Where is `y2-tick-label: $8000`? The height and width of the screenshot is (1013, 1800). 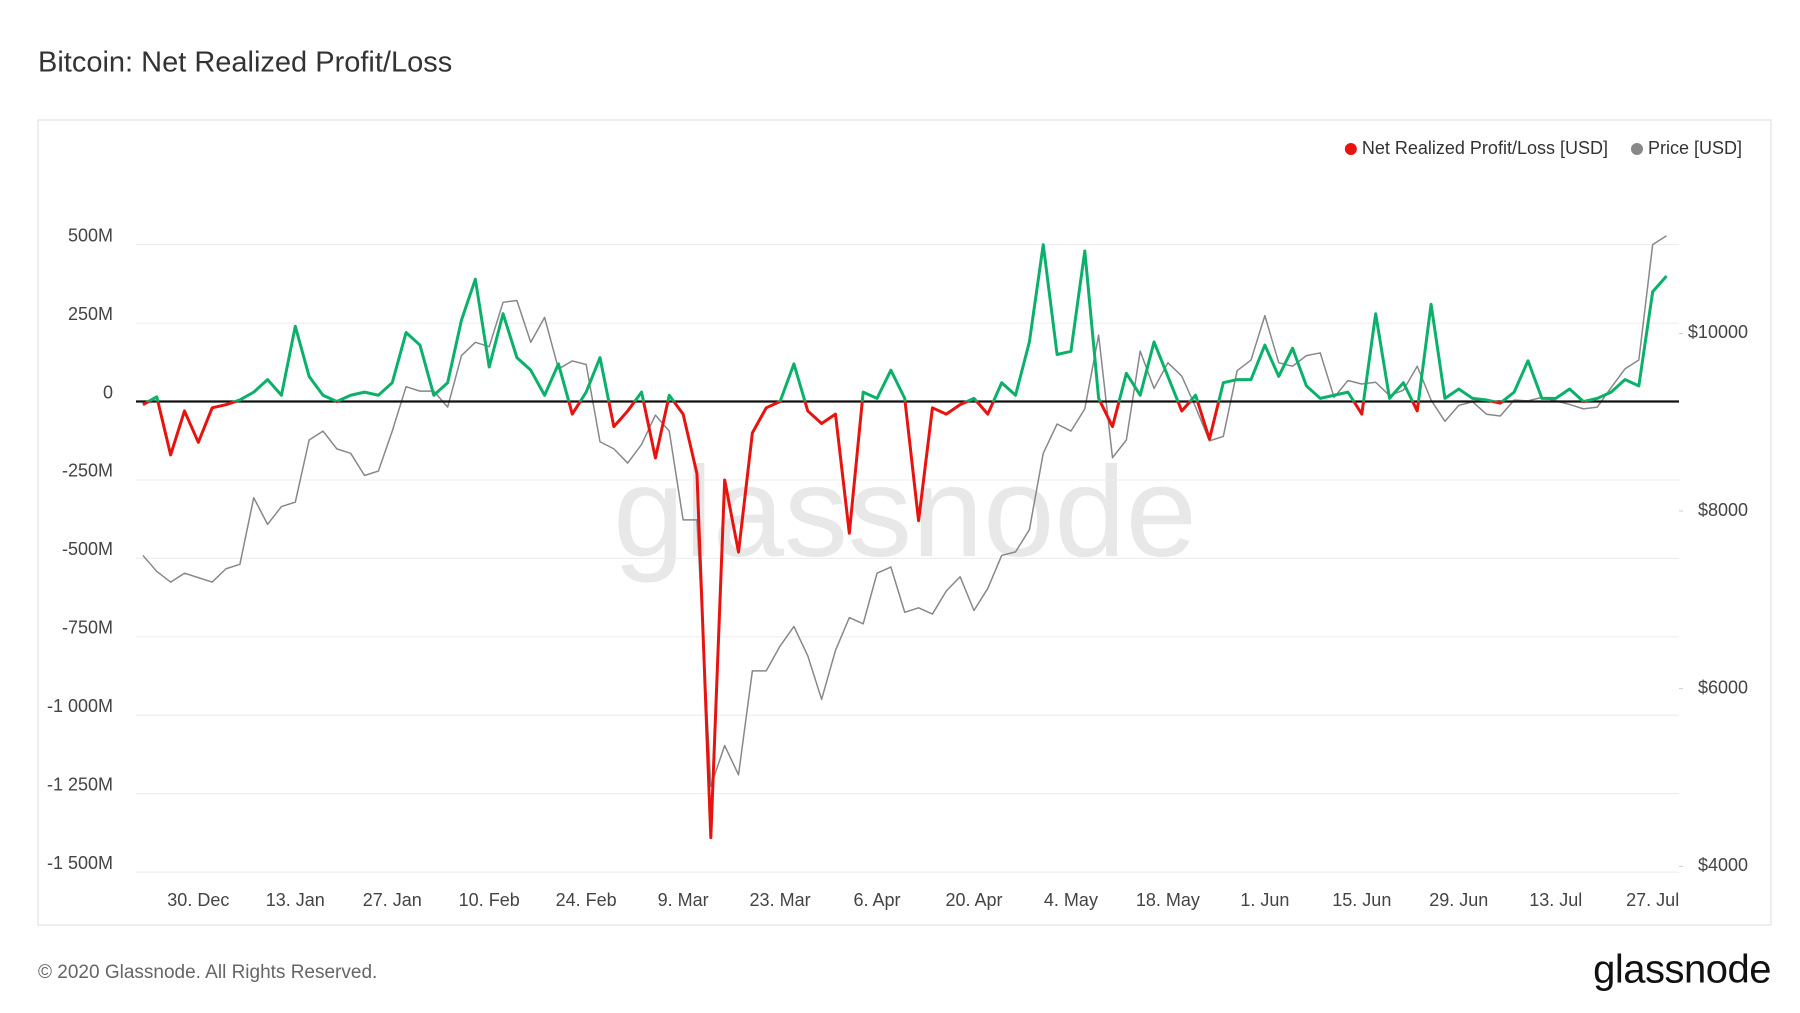
y2-tick-label: $8000 is located at coordinates (1723, 510).